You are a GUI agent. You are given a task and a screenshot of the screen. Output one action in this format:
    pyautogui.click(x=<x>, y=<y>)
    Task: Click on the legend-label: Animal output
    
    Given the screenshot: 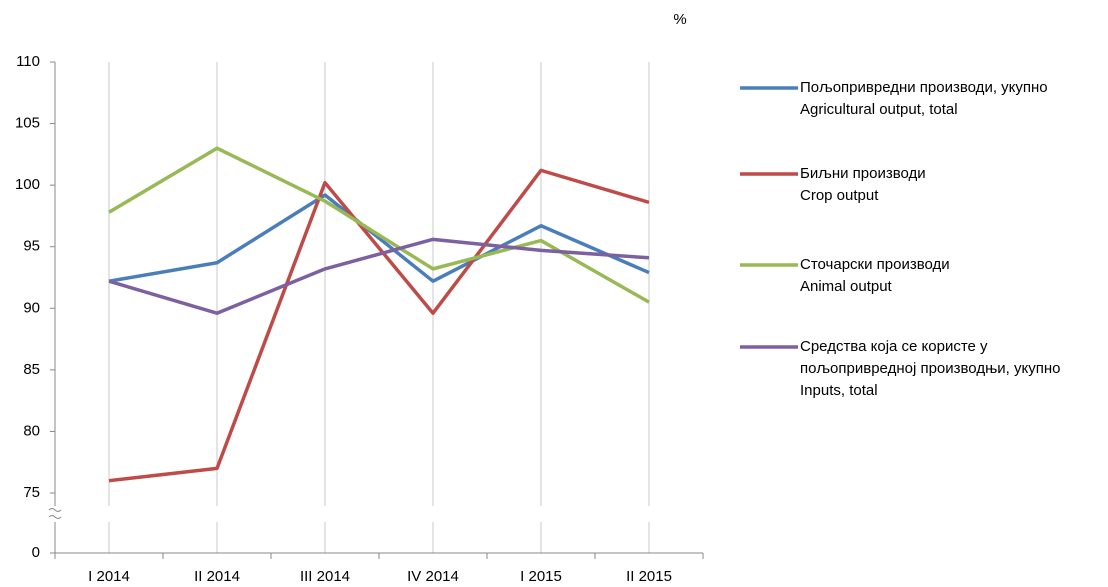 What is the action you would take?
    pyautogui.click(x=846, y=286)
    